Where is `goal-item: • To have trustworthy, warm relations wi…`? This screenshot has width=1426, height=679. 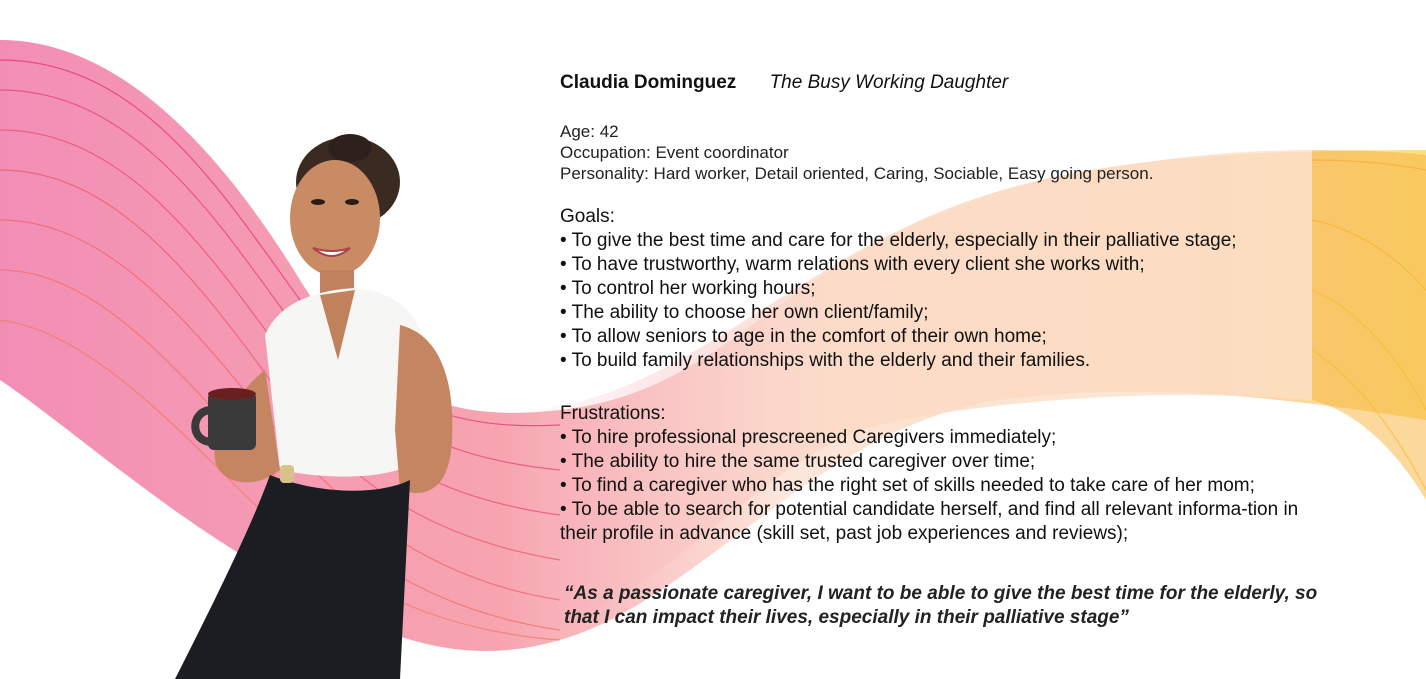
goal-item: • To have trustworthy, warm relations wi… is located at coordinates (852, 264).